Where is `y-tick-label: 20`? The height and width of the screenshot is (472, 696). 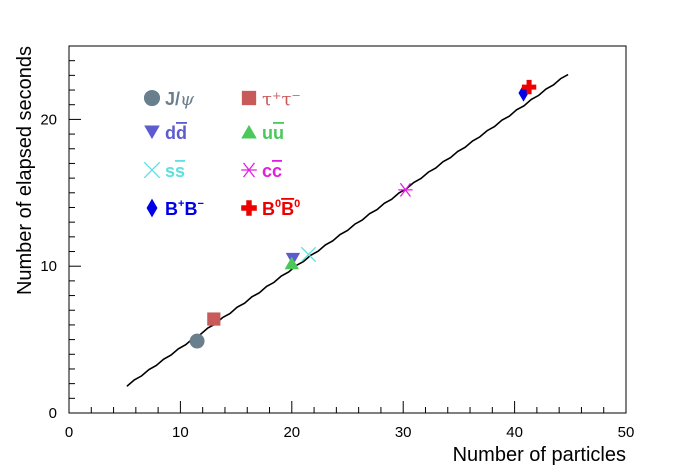 y-tick-label: 20 is located at coordinates (48, 119).